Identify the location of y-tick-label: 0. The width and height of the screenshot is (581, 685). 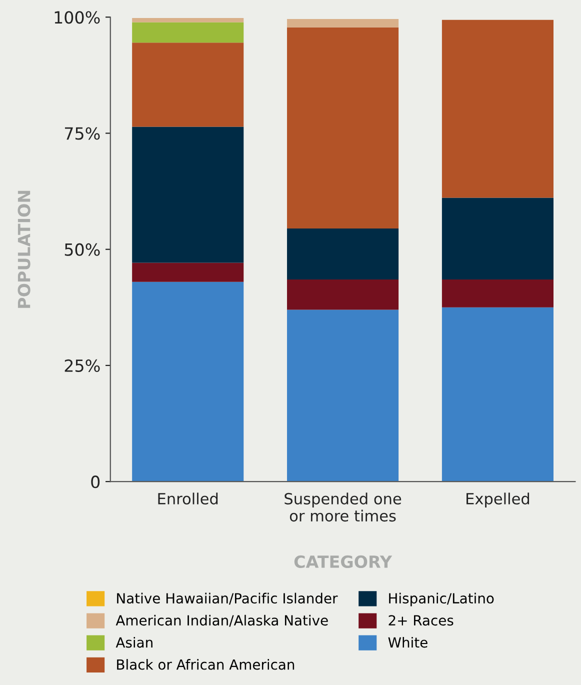
(95, 482).